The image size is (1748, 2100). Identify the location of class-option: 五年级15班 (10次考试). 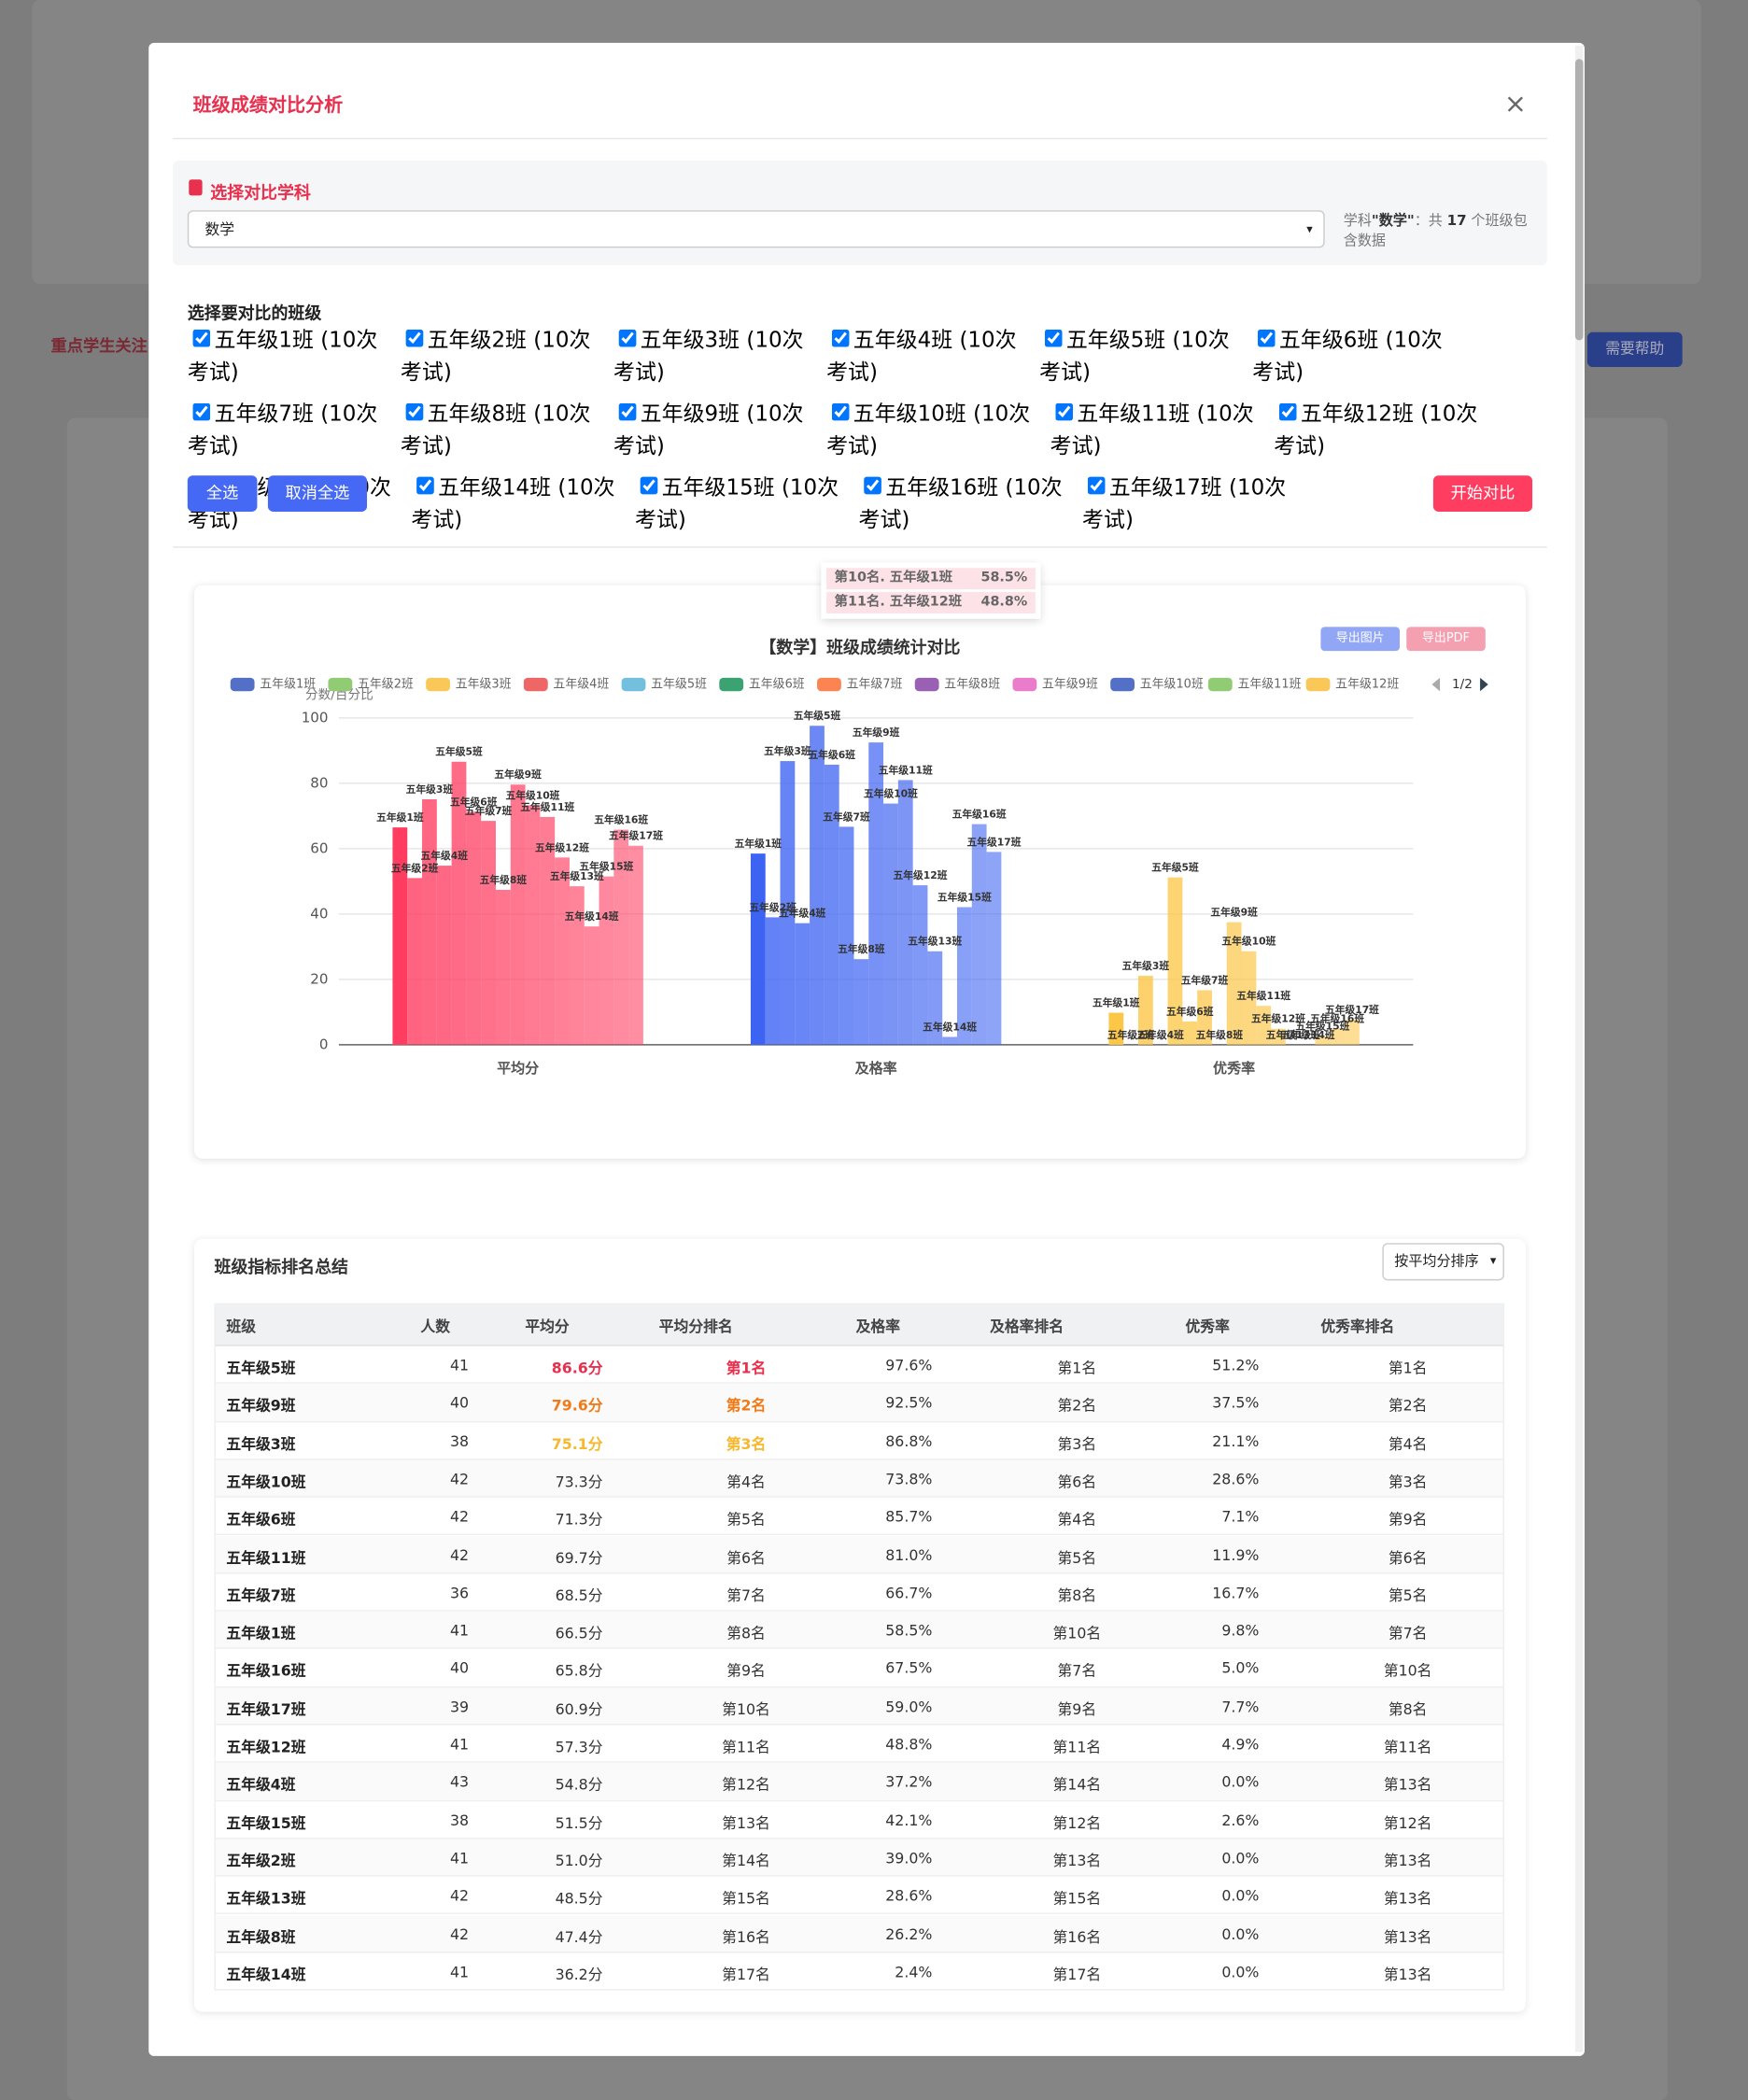
(743, 501).